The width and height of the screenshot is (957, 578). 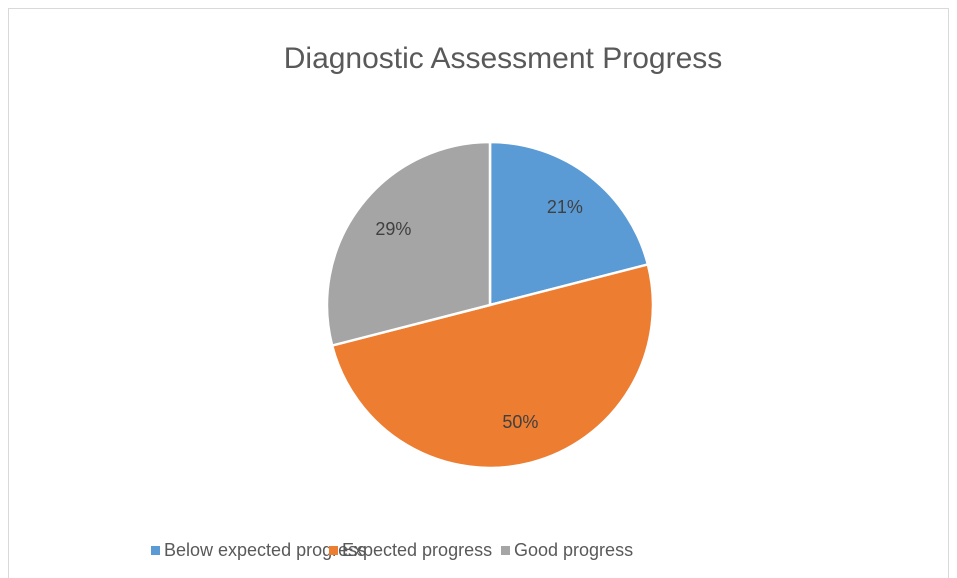 I want to click on data-label: 29%, so click(x=393, y=229).